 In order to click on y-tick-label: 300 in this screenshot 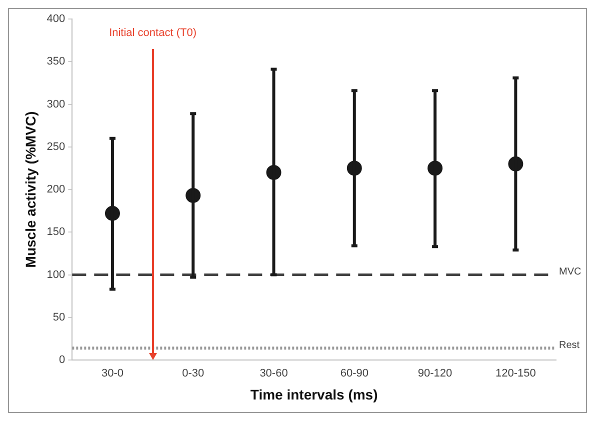, I will do `click(56, 104)`.